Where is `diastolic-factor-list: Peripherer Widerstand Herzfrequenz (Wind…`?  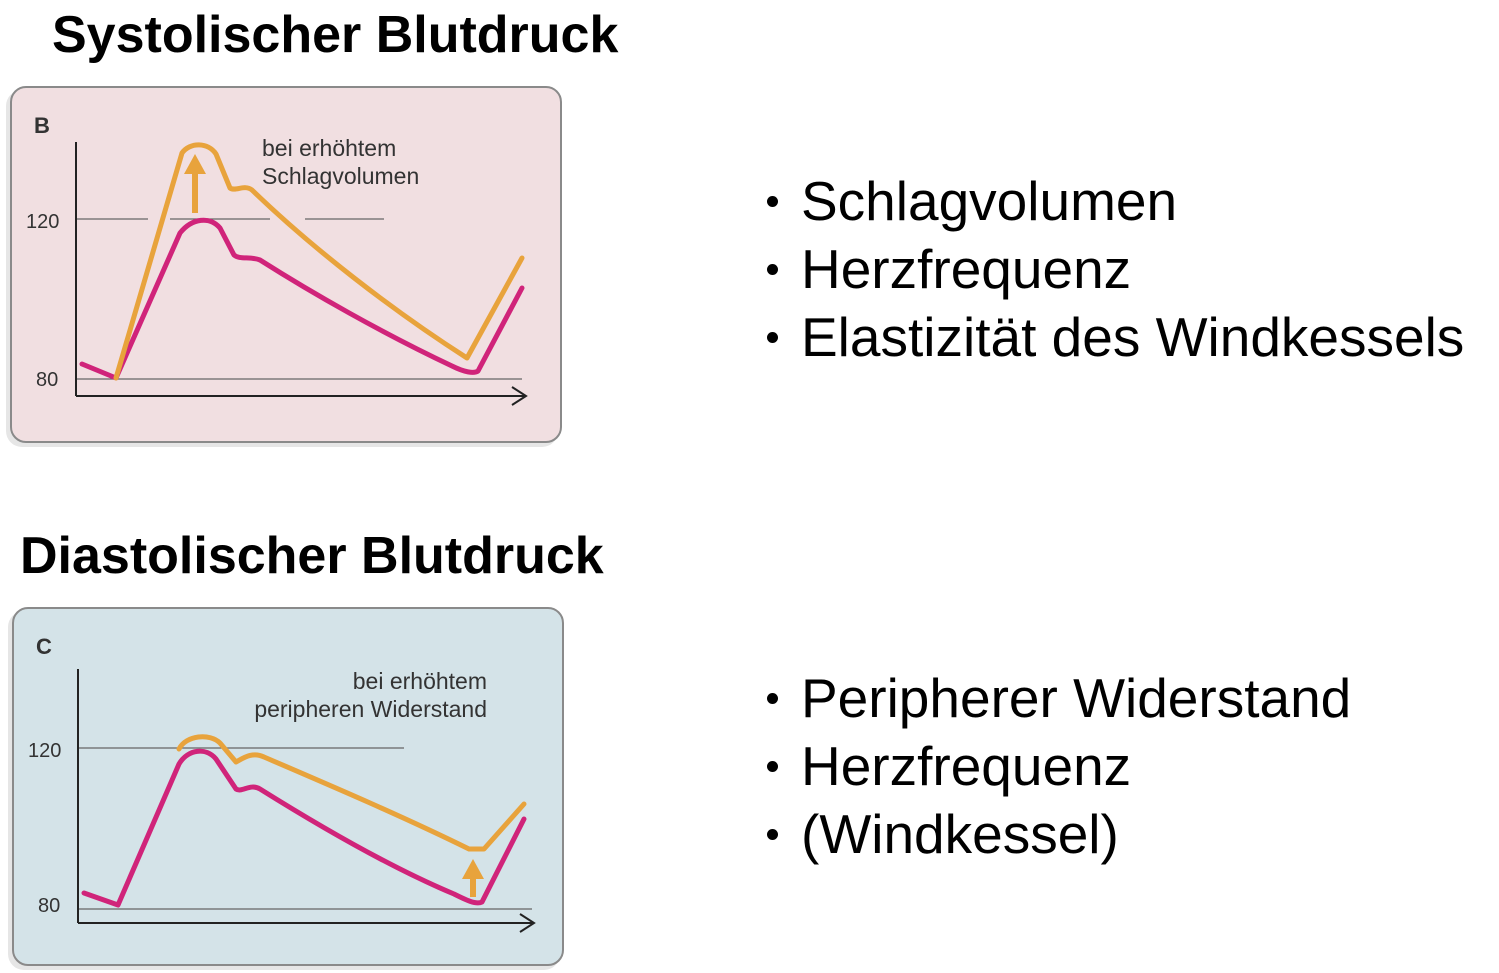 diastolic-factor-list: Peripherer Widerstand Herzfrequenz (Wind… is located at coordinates (1058, 766).